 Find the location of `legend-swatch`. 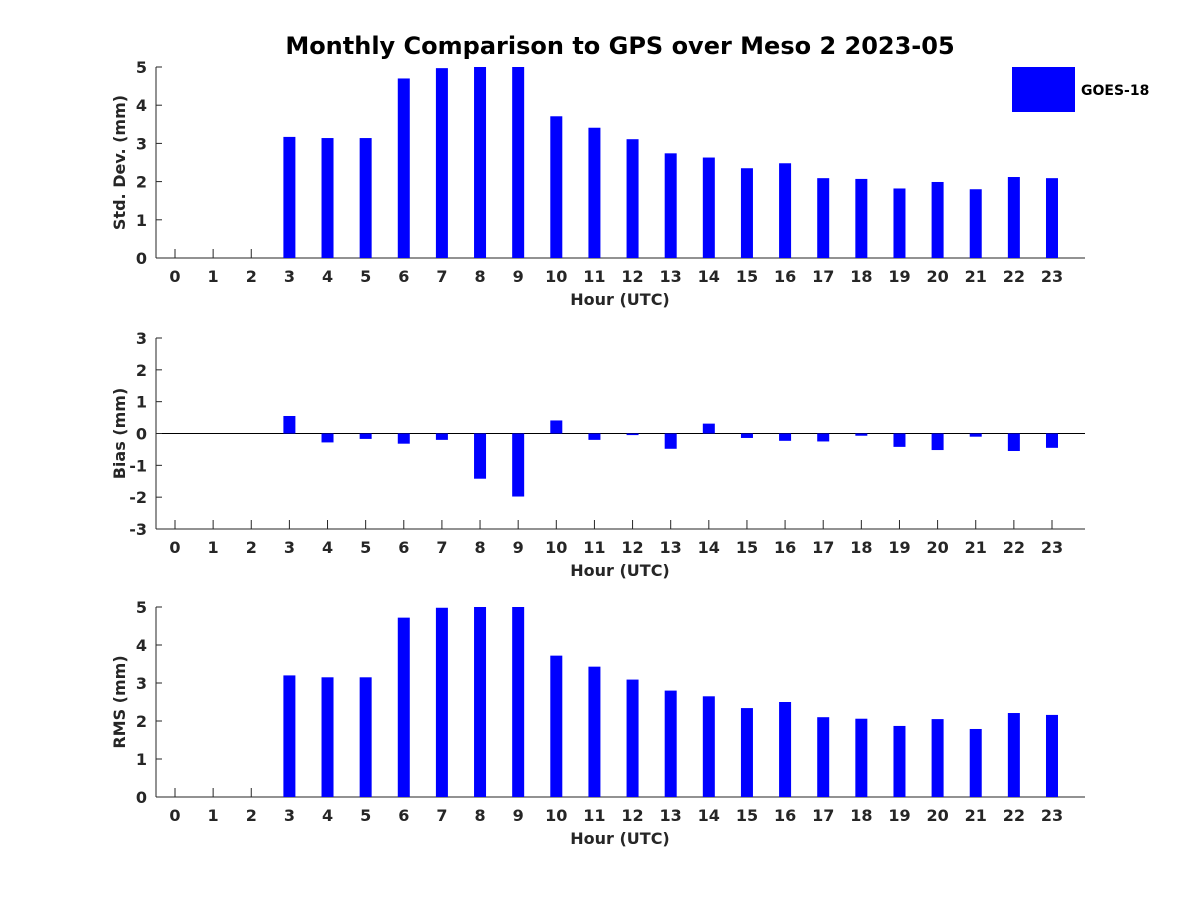

legend-swatch is located at coordinates (1043, 89).